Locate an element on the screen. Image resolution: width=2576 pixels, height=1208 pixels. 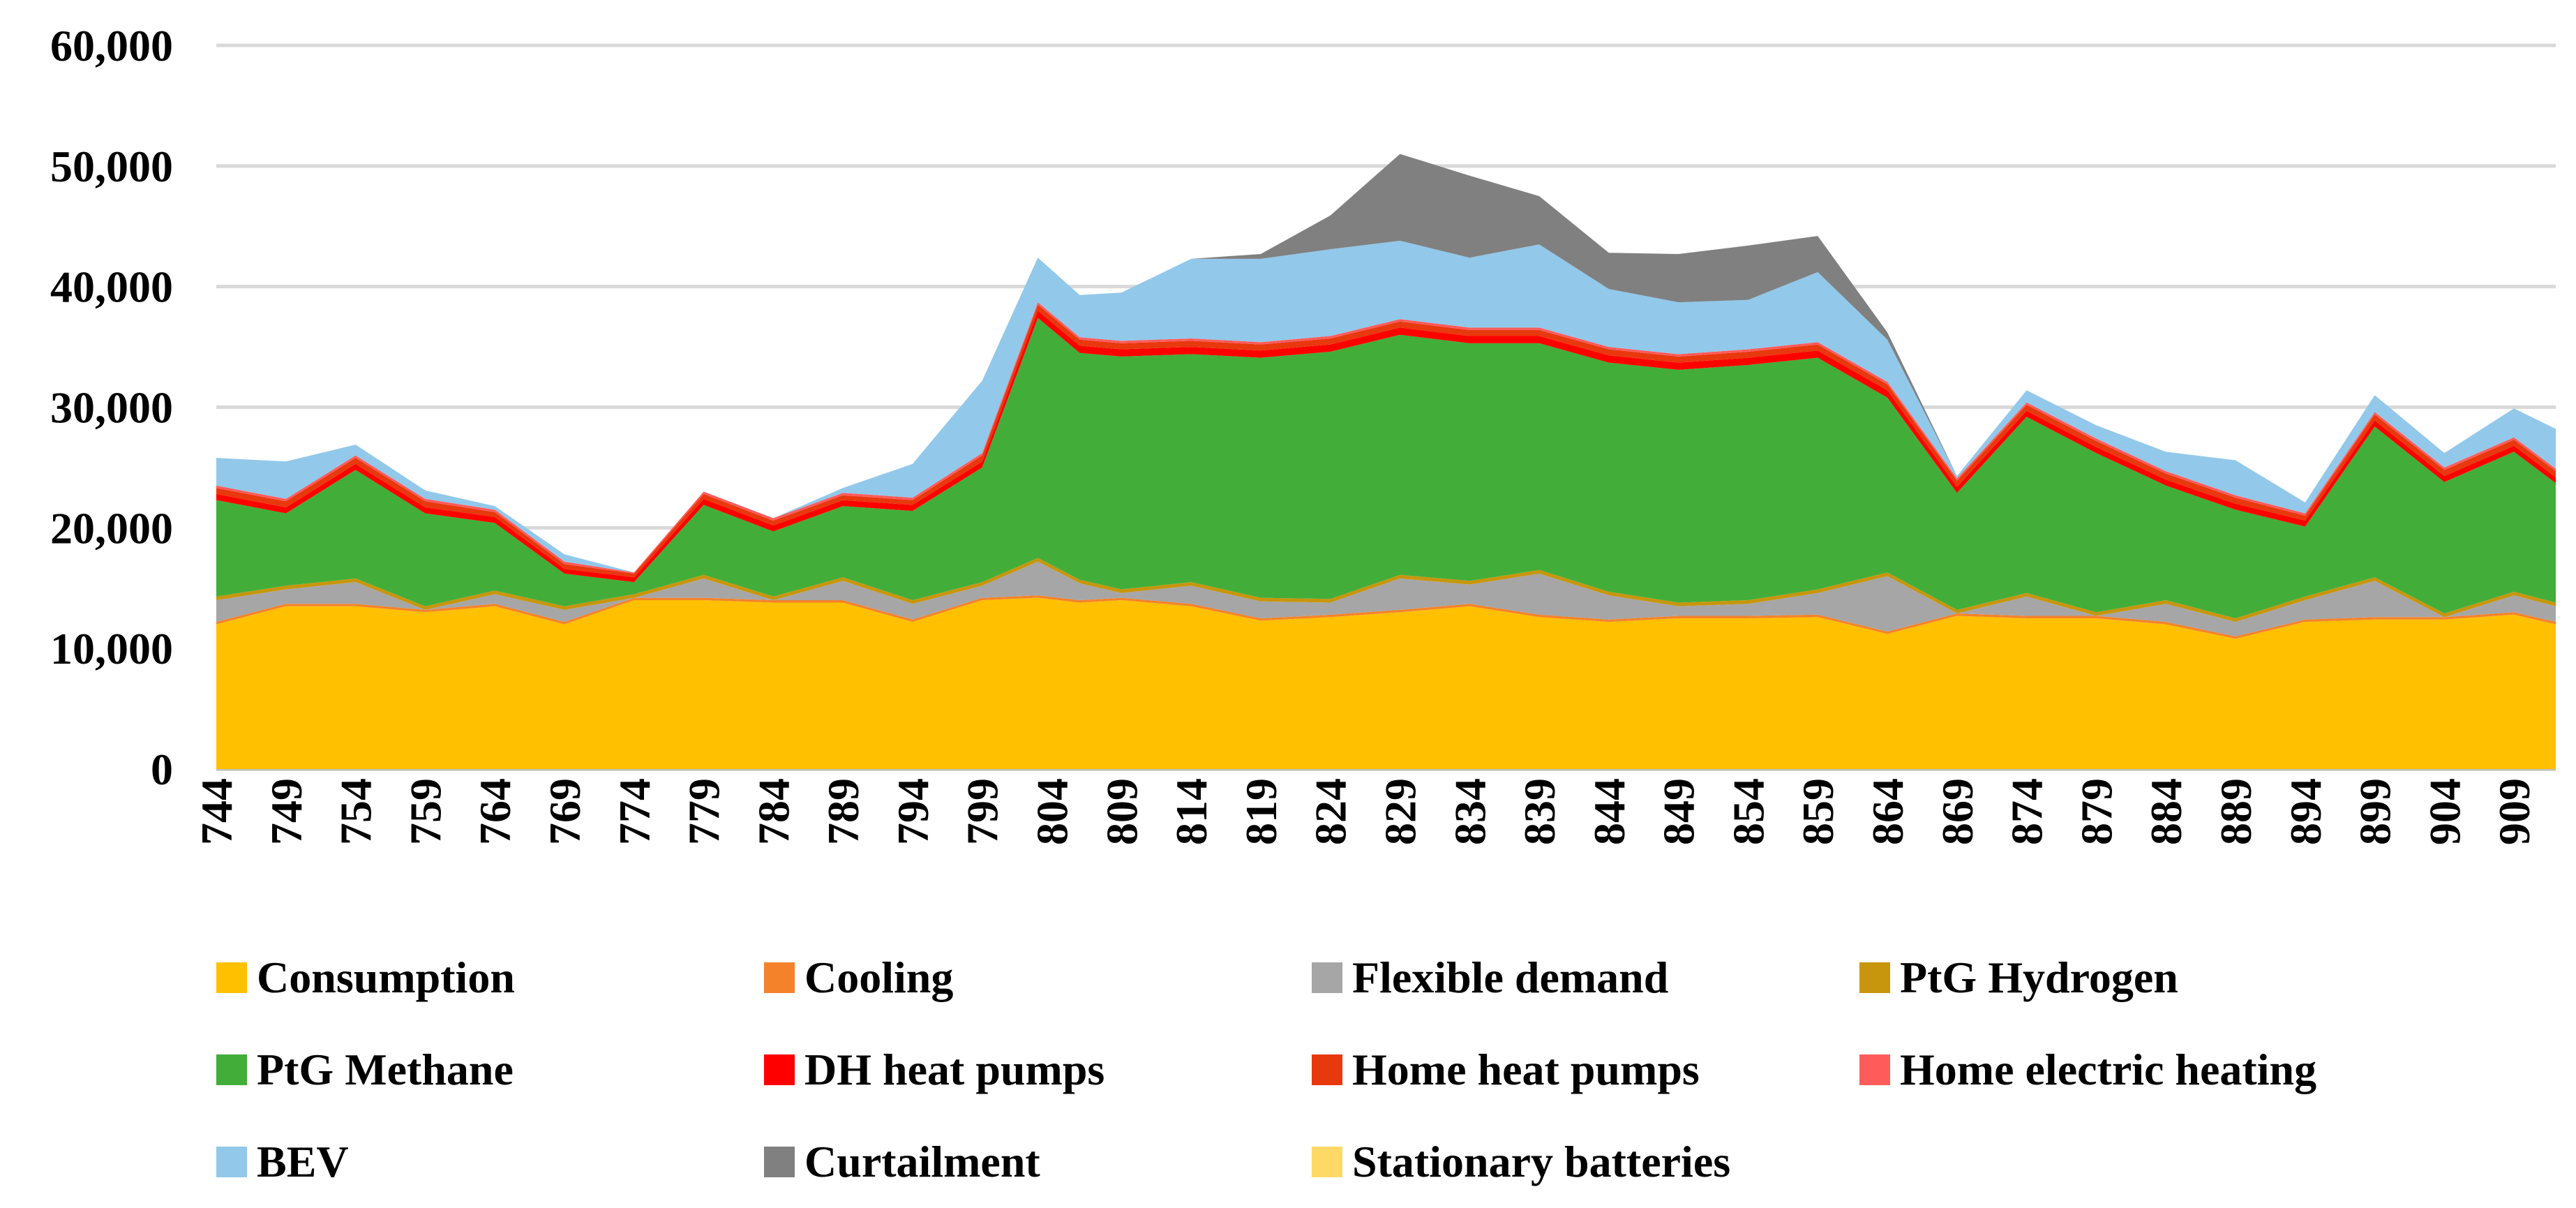
x-tick-label: 804 is located at coordinates (1052, 811).